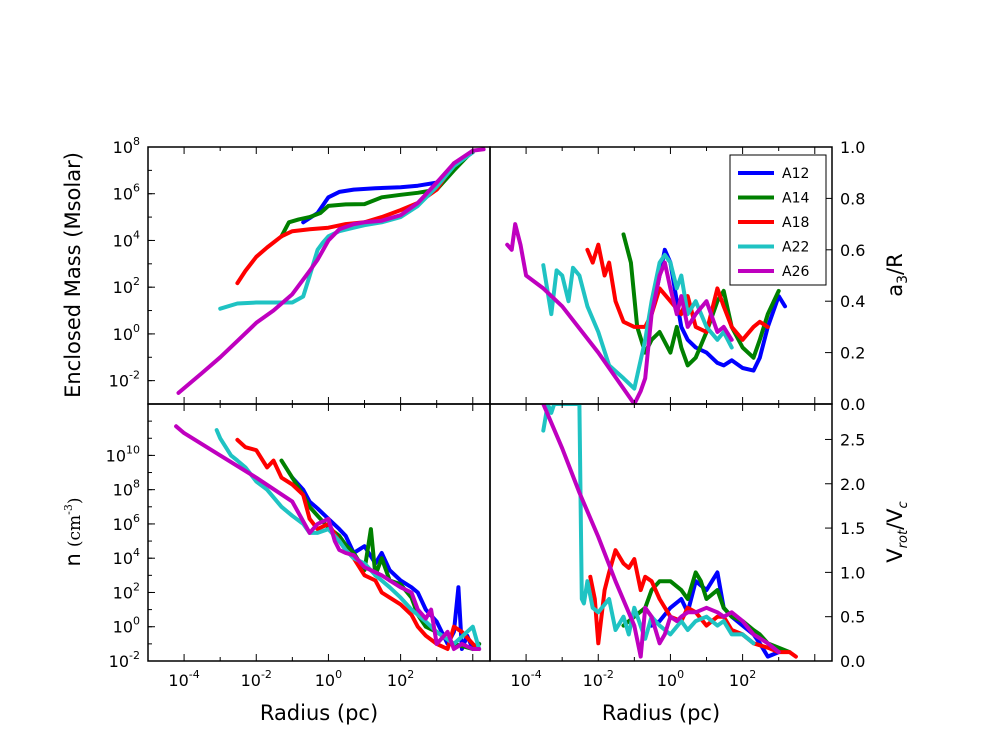  What do you see at coordinates (126, 286) in the screenshot?
I see `enclosed-mass-ytick-label: 10²` at bounding box center [126, 286].